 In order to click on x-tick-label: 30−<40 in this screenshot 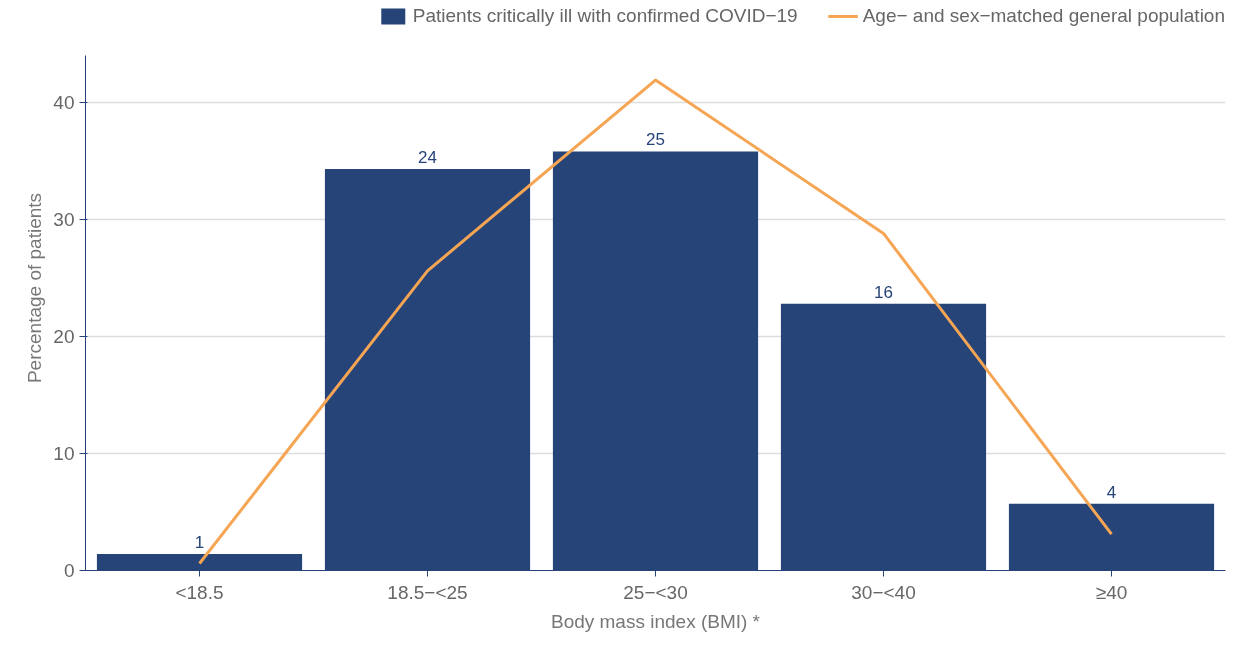, I will do `click(883, 592)`.